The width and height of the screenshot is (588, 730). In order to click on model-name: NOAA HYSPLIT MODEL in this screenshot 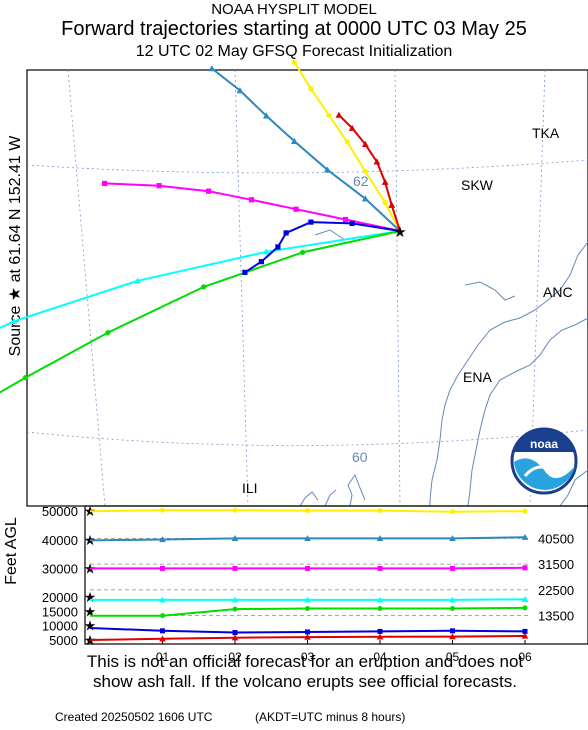, I will do `click(294, 9)`.